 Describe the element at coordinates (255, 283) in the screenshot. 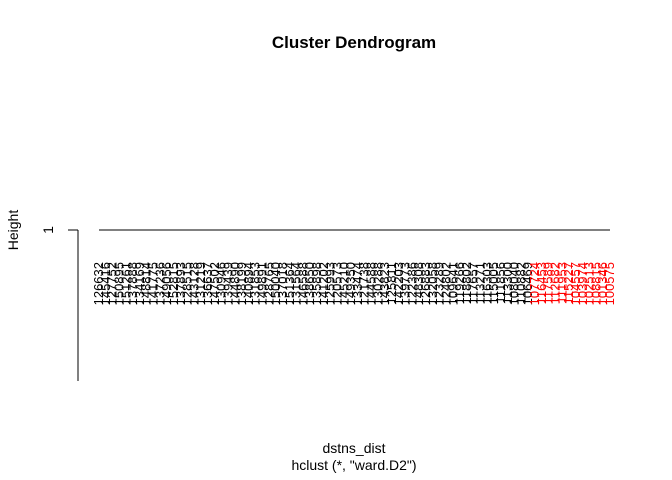

I see `leaf-label: 131853` at that location.